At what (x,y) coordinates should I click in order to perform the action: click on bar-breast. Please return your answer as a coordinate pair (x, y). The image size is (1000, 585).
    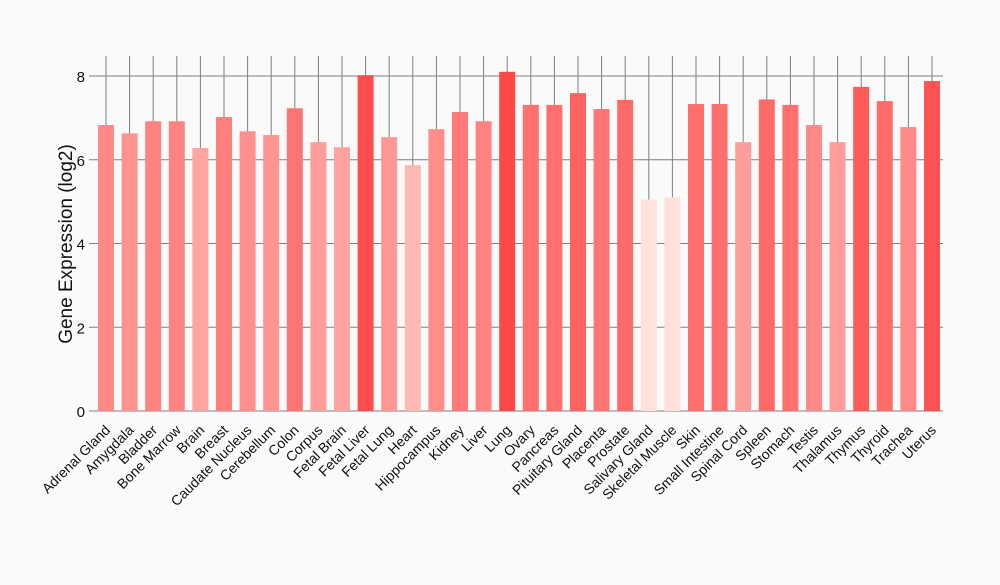
    Looking at the image, I should click on (224, 264).